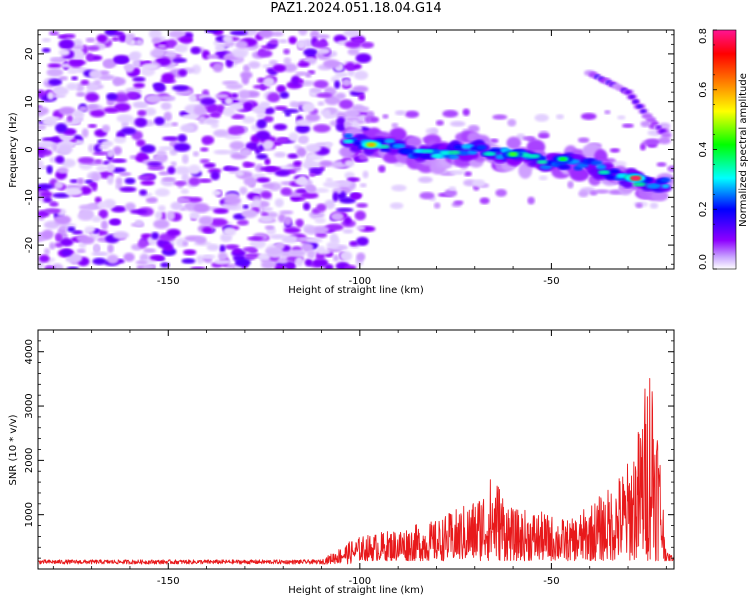 Image resolution: width=750 pixels, height=600 pixels. I want to click on ridge-bright, so click(436, 155).